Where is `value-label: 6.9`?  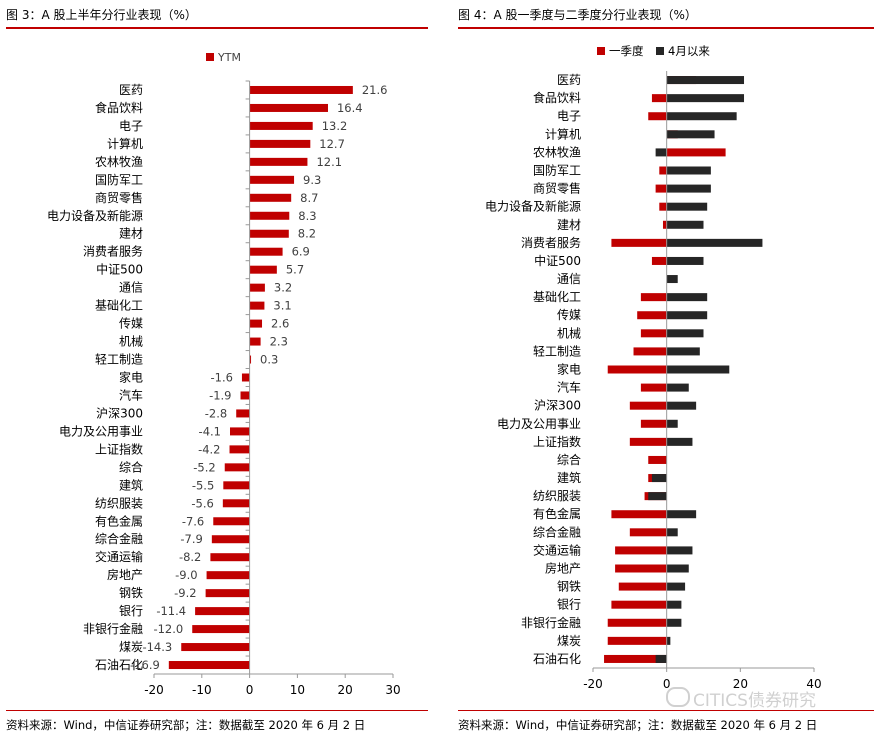 value-label: 6.9 is located at coordinates (301, 252).